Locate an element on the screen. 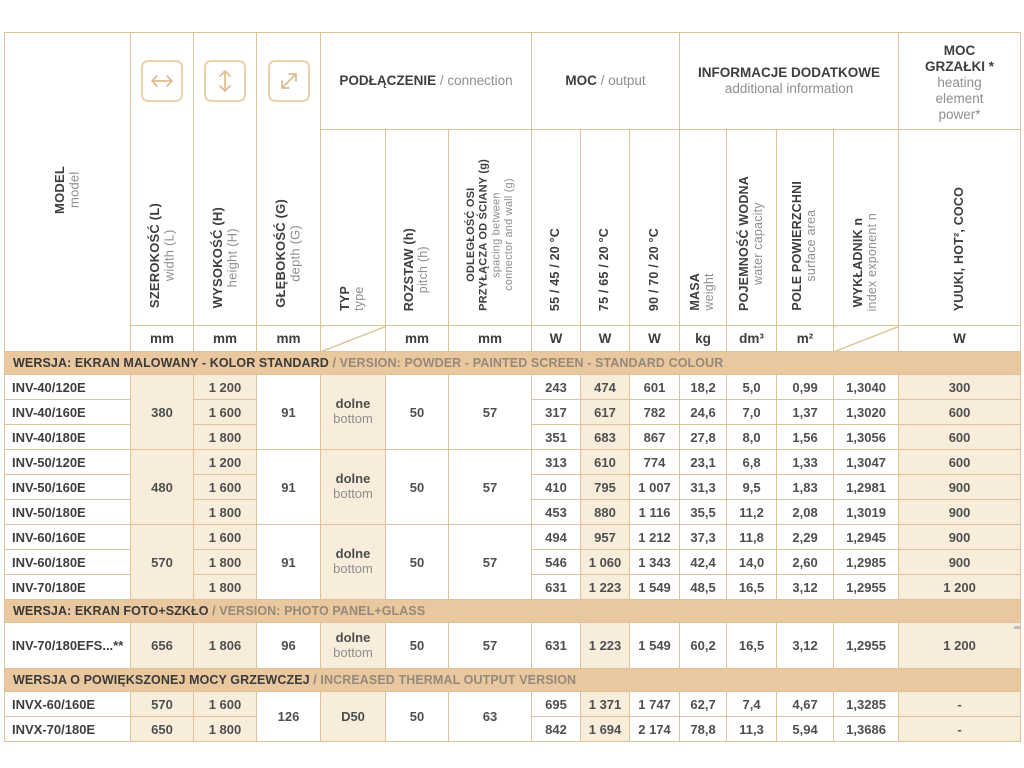 Image resolution: width=1024 pixels, height=768 pixels. moc-55-cell: 351 is located at coordinates (556, 437).